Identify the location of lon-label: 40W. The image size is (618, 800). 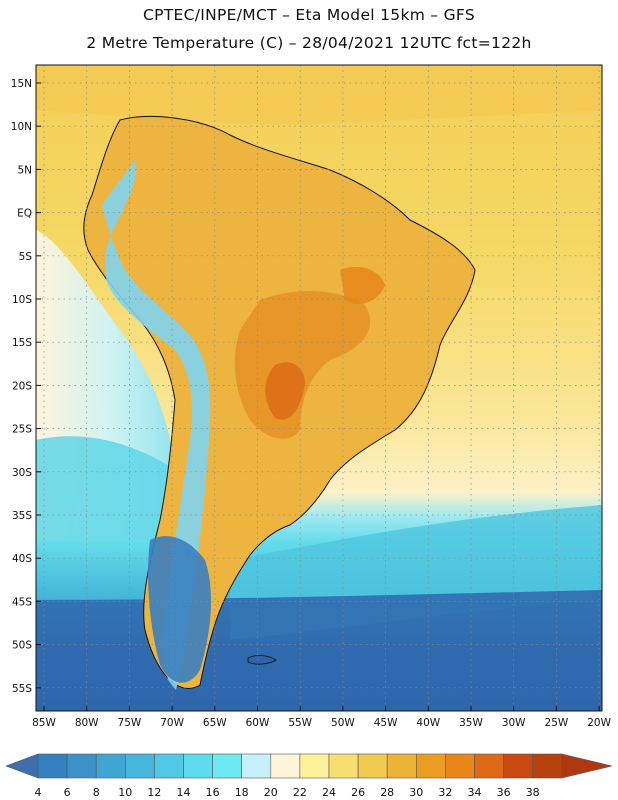
(428, 723).